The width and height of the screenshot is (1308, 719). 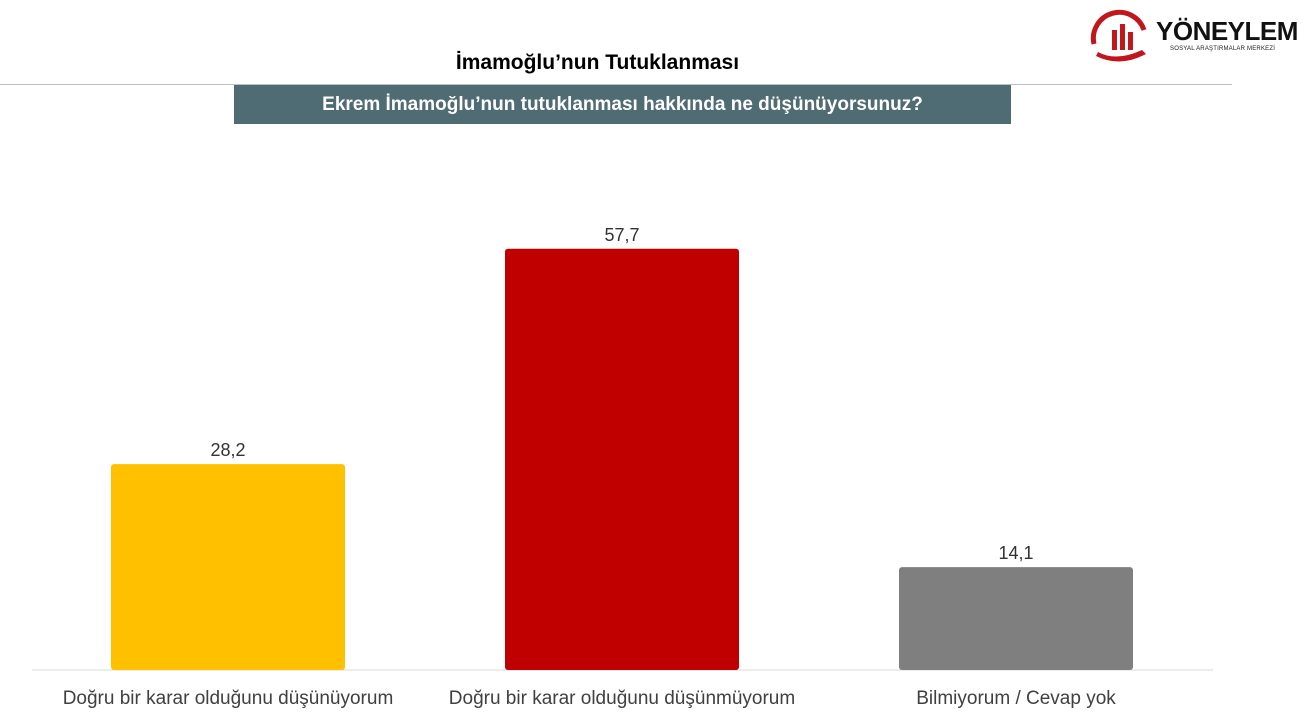 What do you see at coordinates (228, 698) in the screenshot?
I see `category-label-1: Doğru bir karar olduğunu düşünüyorum` at bounding box center [228, 698].